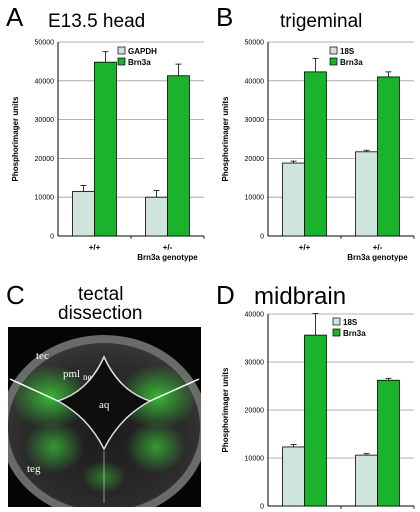 The width and height of the screenshot is (420, 512). Describe the element at coordinates (142, 51) in the screenshot. I see `legend-label-a-gapdh: GAPDH` at that location.